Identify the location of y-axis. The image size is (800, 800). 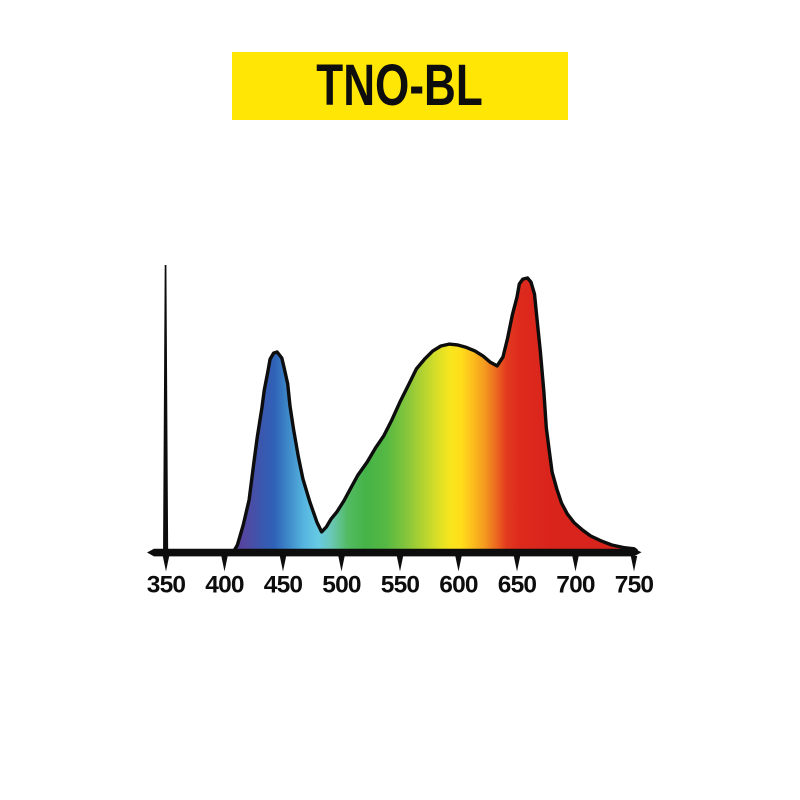
(166, 411).